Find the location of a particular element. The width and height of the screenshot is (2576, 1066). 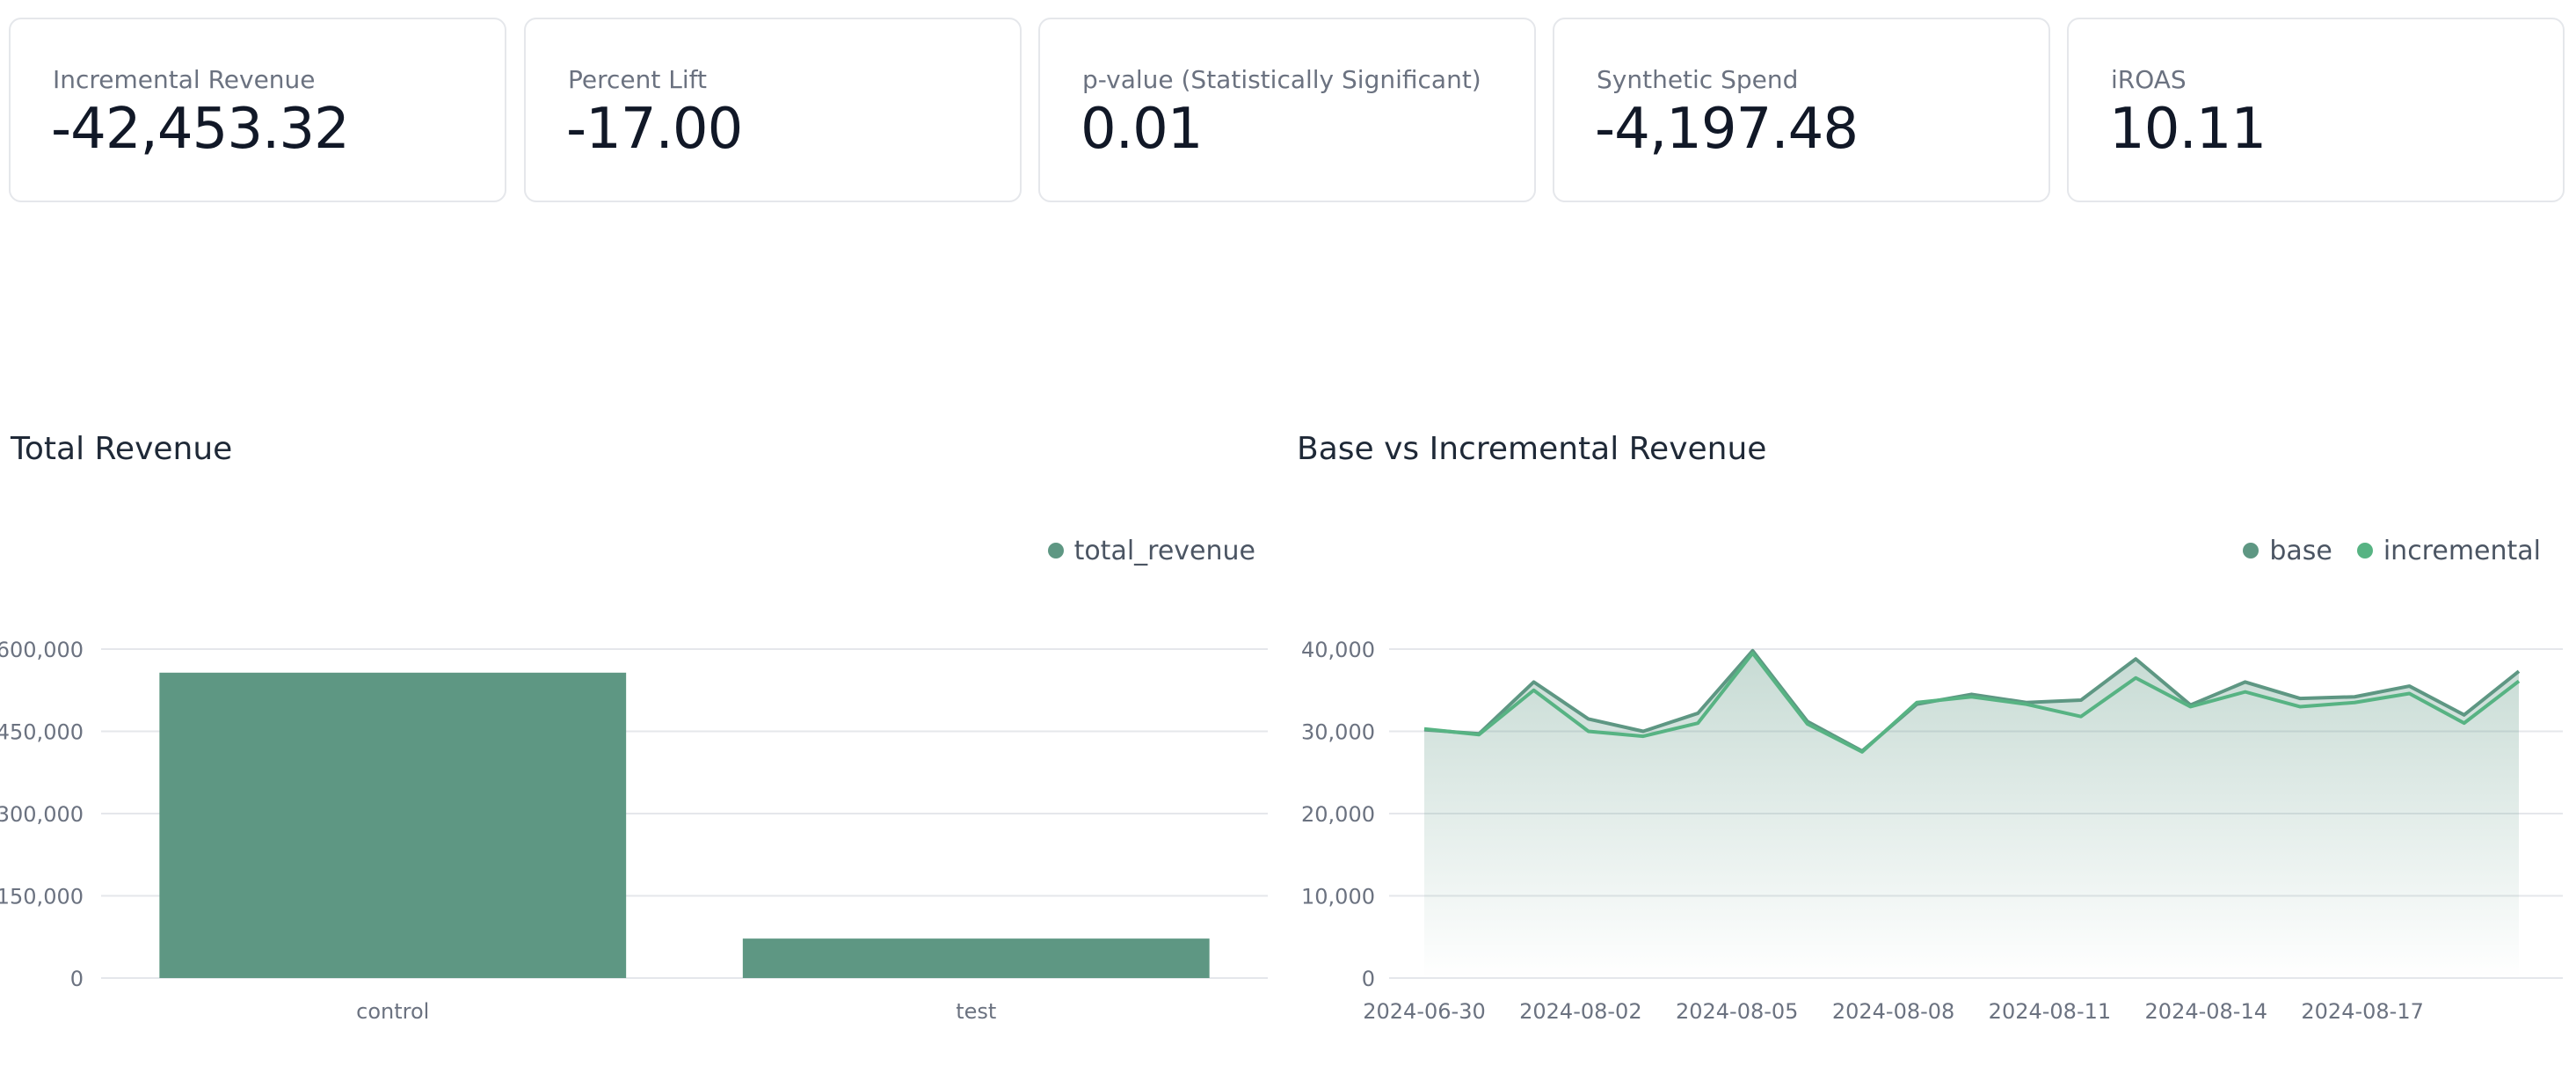

area-base is located at coordinates (1971, 814).